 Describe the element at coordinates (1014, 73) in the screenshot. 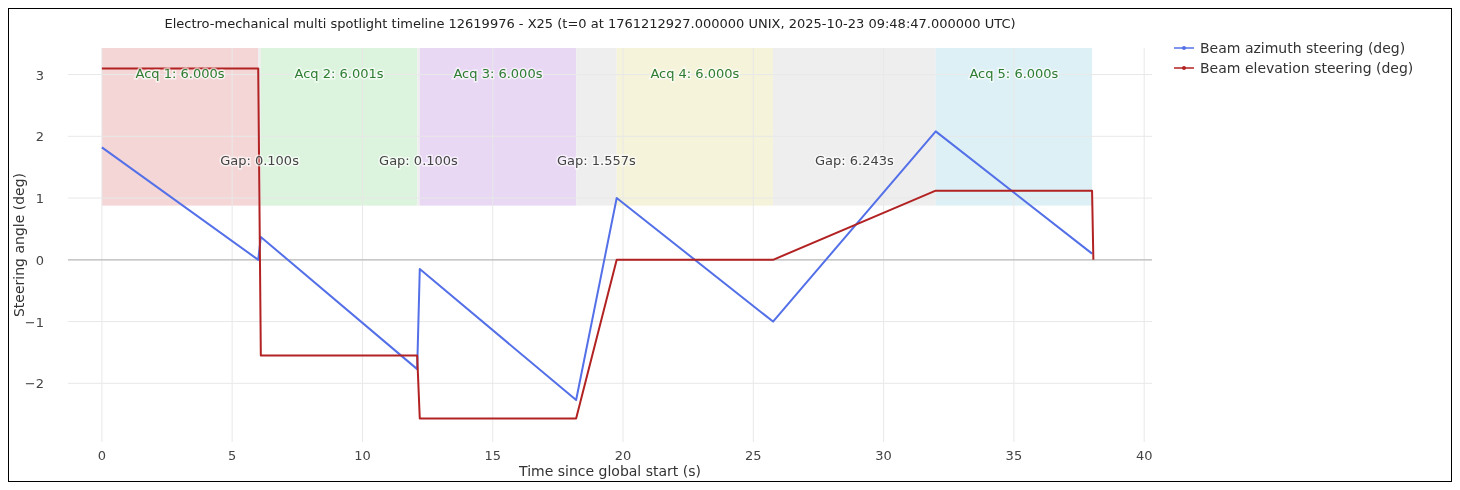

I see `band-label: Acq 5: 6.000s` at that location.